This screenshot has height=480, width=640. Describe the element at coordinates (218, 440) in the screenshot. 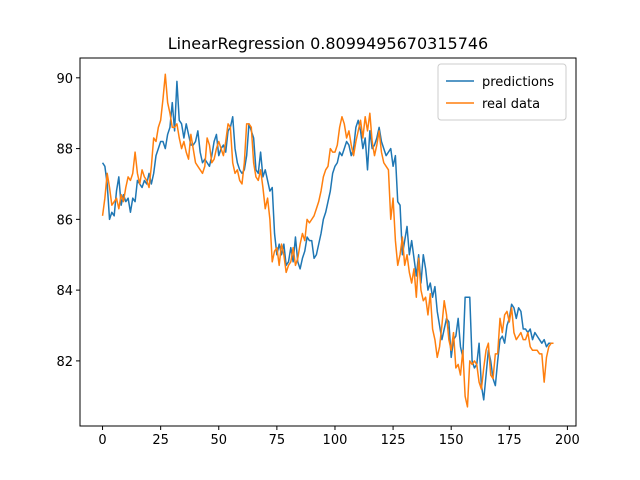

I see `x-tick-label: 50` at that location.